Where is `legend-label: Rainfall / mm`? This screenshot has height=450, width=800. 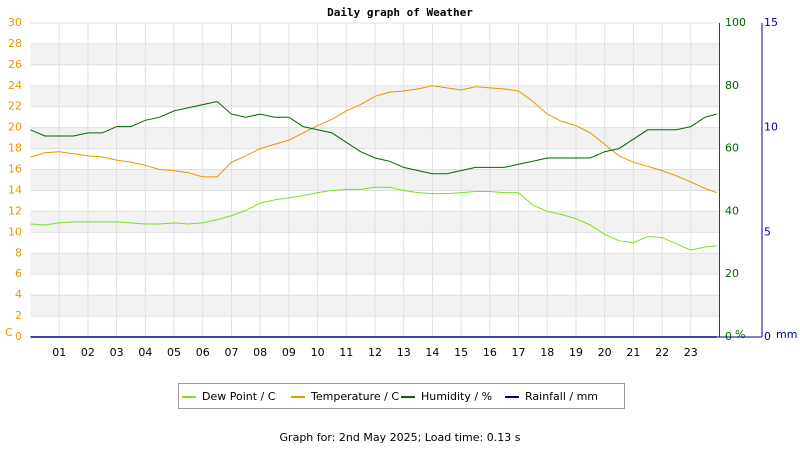 legend-label: Rainfall / mm is located at coordinates (561, 396).